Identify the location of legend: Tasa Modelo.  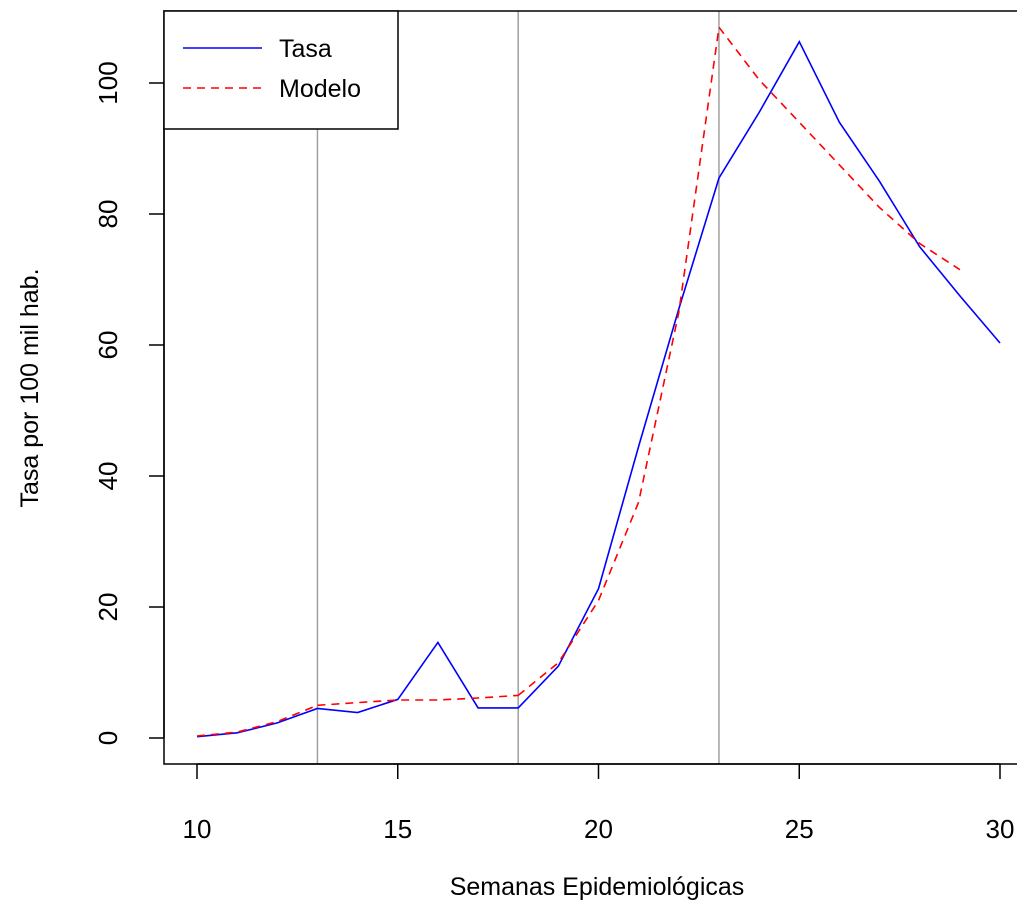
(281, 70).